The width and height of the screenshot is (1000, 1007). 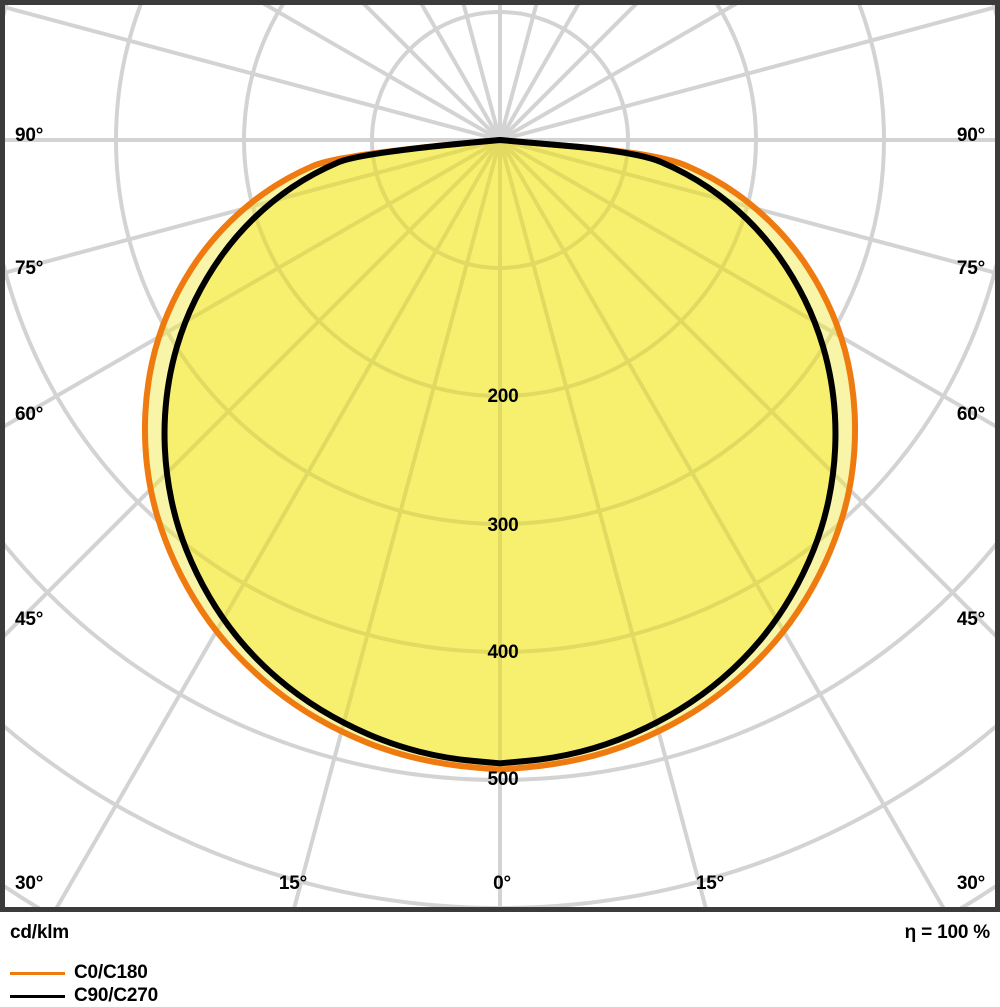 What do you see at coordinates (710, 883) in the screenshot?
I see `angle-label-bottom-2: 15°` at bounding box center [710, 883].